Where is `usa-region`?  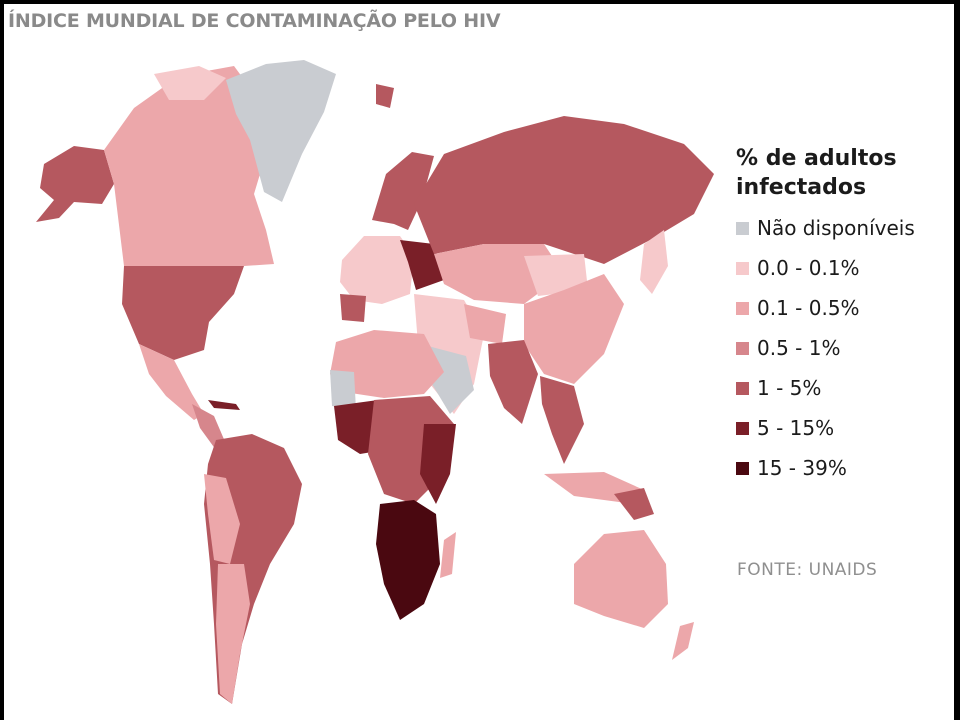 usa-region is located at coordinates (183, 313).